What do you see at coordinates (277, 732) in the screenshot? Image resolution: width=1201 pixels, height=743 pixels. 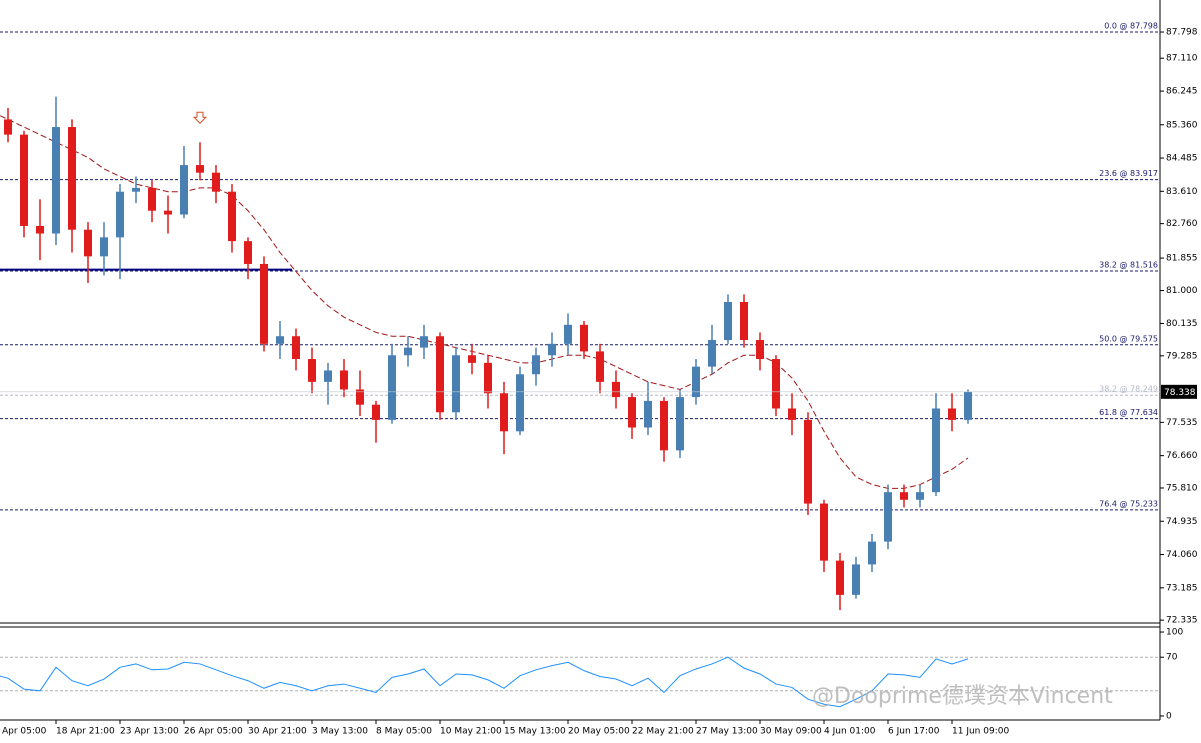 I see `x-tick-label: 30 Apr 21:00` at bounding box center [277, 732].